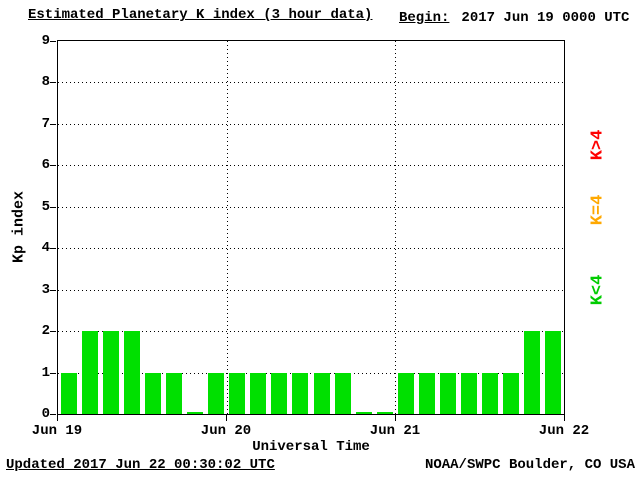  What do you see at coordinates (45, 331) in the screenshot?
I see `y-tick-label: 2` at bounding box center [45, 331].